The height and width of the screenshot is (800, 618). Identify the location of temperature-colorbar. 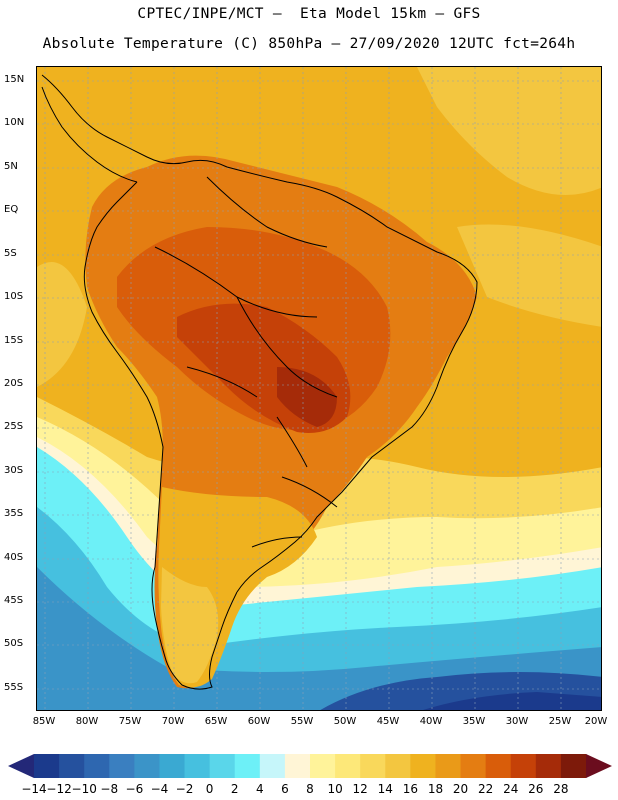
(310, 766).